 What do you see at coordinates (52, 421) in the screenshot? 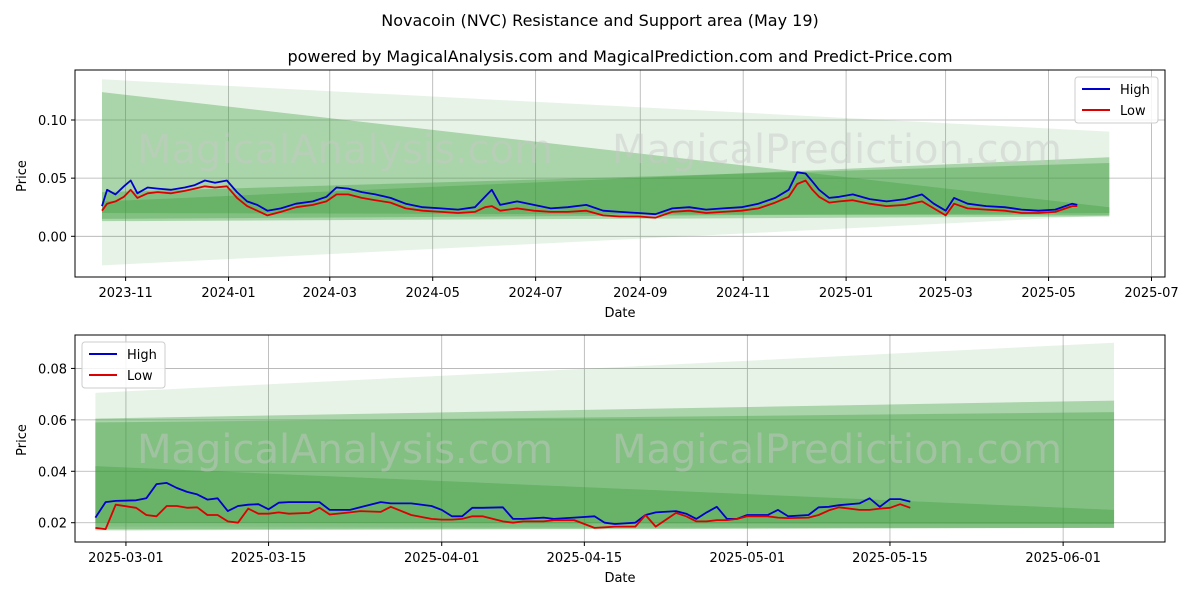
I see `bottom-y-tick-label: 0.06` at bounding box center [52, 421].